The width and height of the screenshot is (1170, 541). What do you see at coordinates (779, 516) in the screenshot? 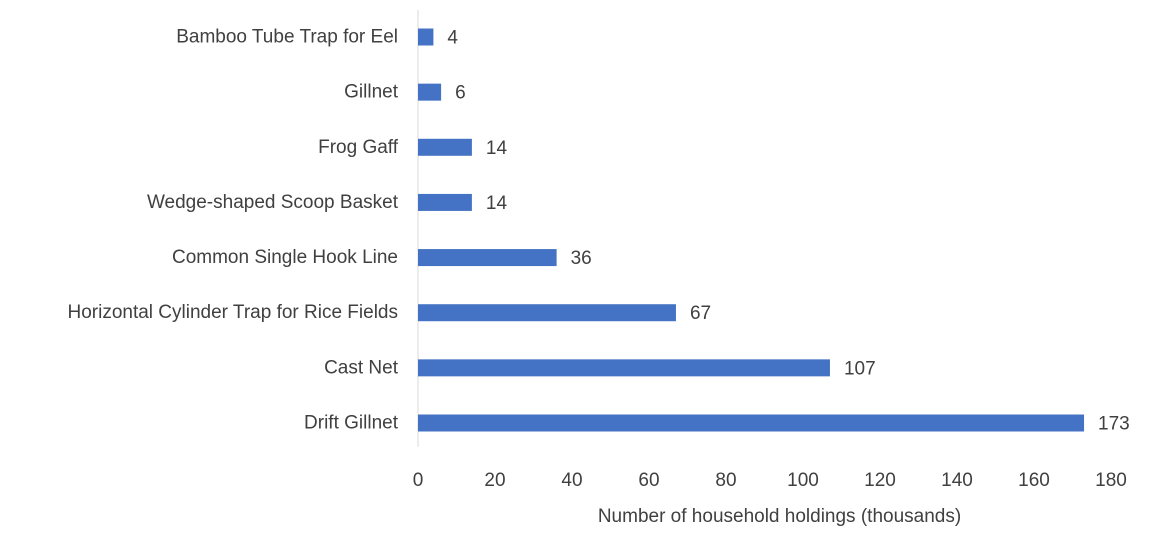
I see `x-axis-title: Number of household holdings (thousands)` at bounding box center [779, 516].